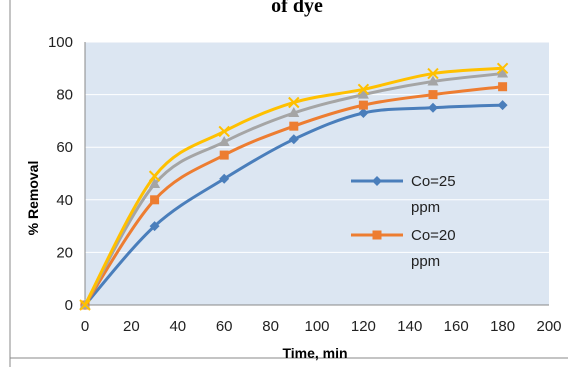 The height and width of the screenshot is (367, 568). What do you see at coordinates (403, 221) in the screenshot?
I see `legend: Co=25 ppm Co=20 ppm` at bounding box center [403, 221].